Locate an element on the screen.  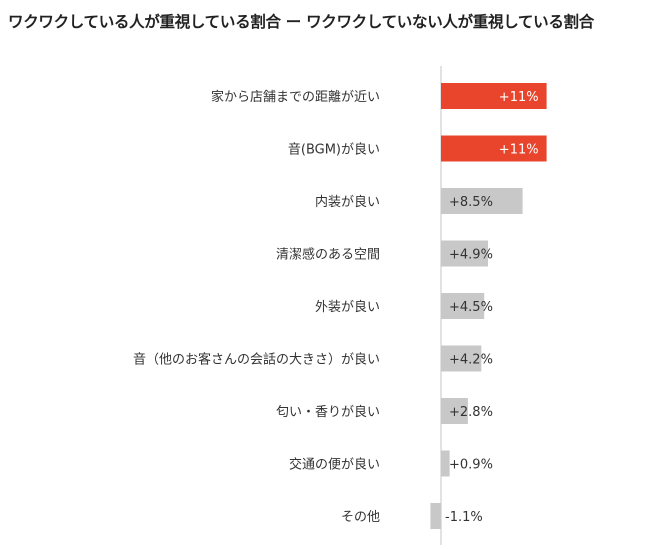
category-label: 音（他のお客さんの会話の大きさ）が良い is located at coordinates (256, 360).